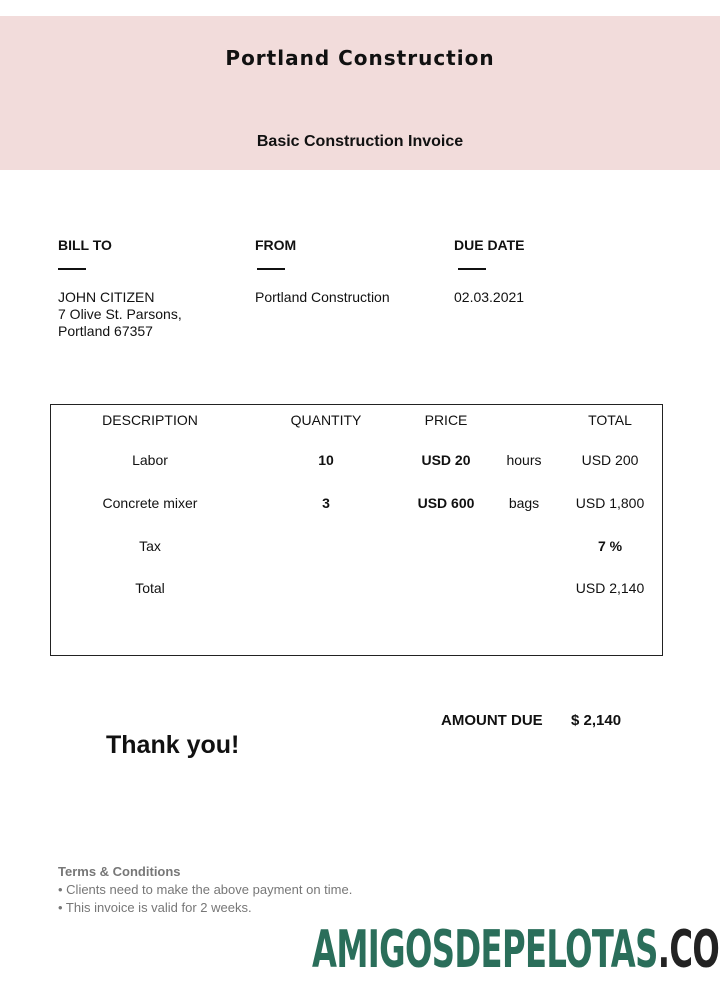 The image size is (720, 1000). I want to click on from-value: Portland Construction, so click(322, 297).